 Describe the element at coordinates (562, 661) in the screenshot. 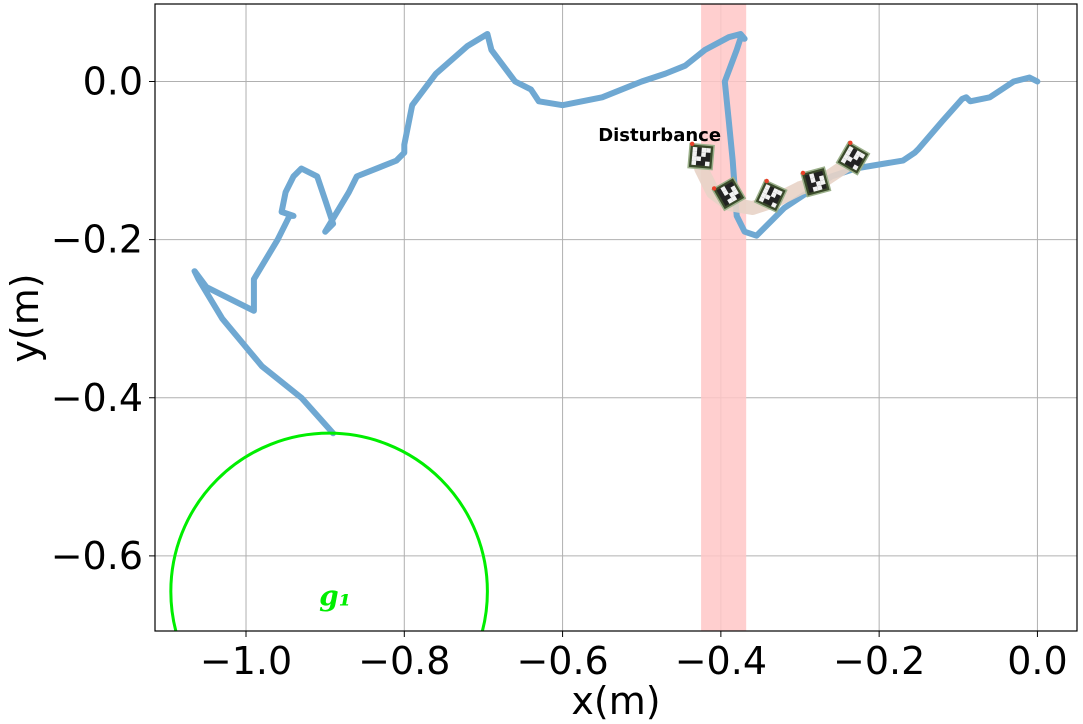

I see `x-tick-label: −0.6` at that location.